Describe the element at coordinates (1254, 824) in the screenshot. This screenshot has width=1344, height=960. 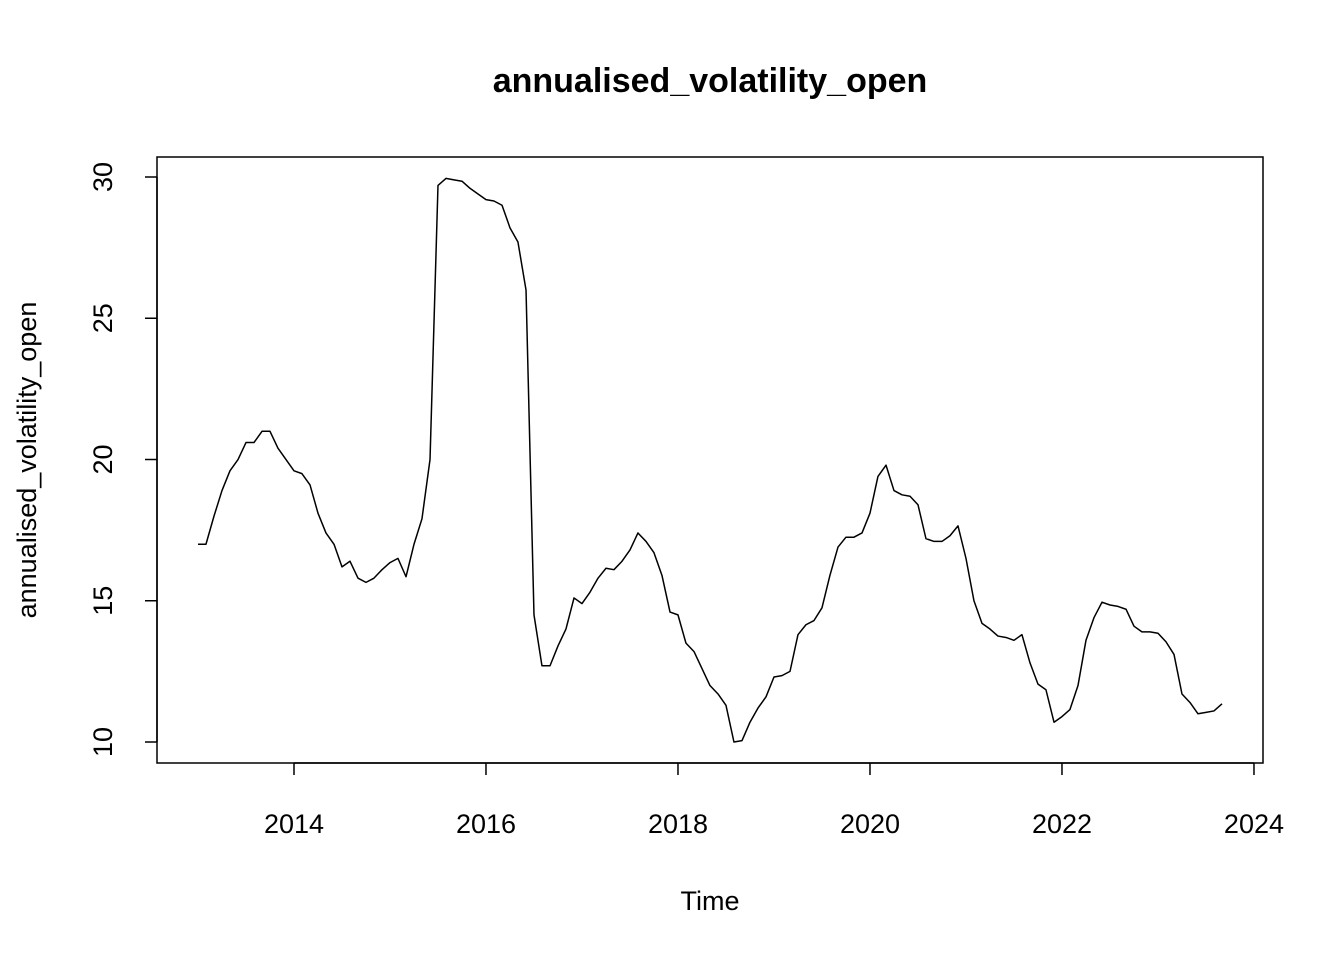
I see `x-tick-label: 2024` at that location.